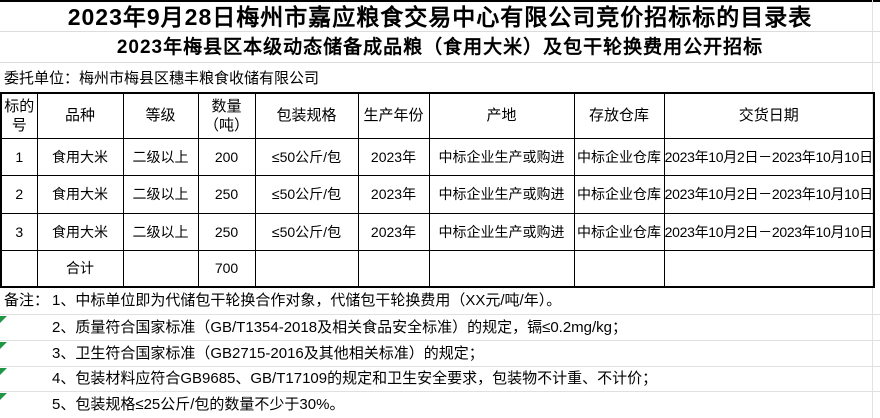 Image resolution: width=880 pixels, height=418 pixels. I want to click on cell-packing-spec, so click(306, 268).